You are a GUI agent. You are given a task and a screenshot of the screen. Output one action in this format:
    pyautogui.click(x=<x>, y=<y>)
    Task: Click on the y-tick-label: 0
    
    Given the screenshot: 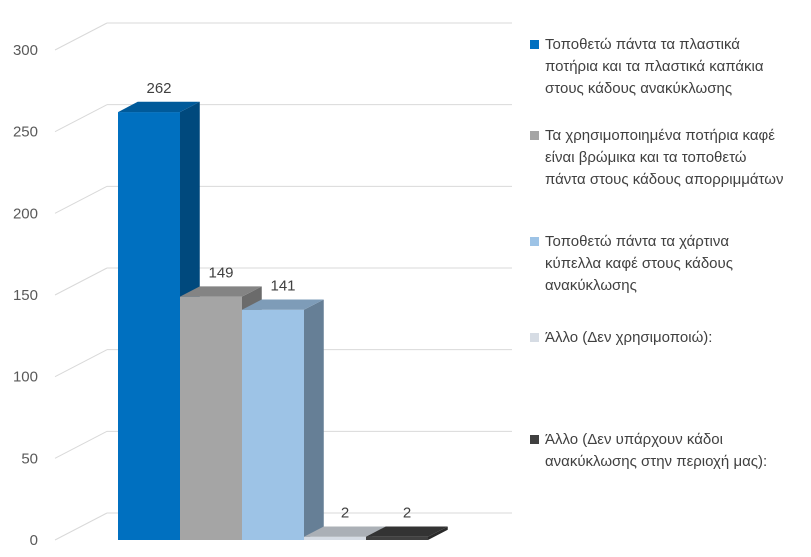 What is the action you would take?
    pyautogui.click(x=34, y=540)
    